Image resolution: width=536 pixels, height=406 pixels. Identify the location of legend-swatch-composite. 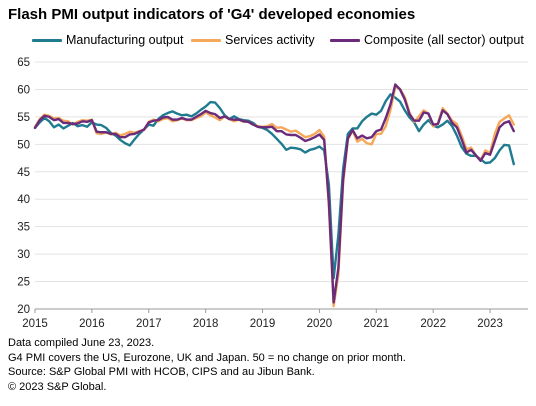
(345, 40).